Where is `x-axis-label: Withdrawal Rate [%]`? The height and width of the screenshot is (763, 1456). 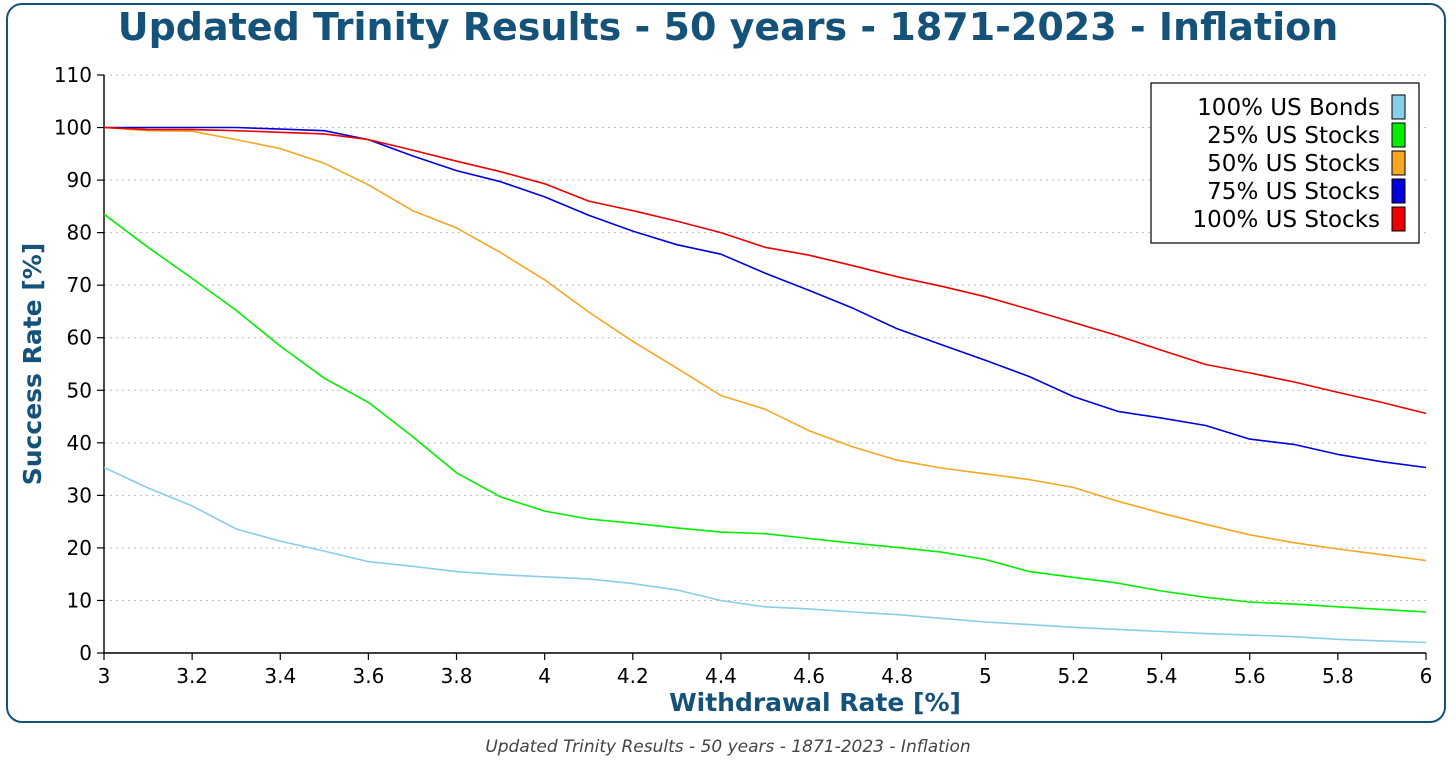 x-axis-label: Withdrawal Rate [%] is located at coordinates (815, 702).